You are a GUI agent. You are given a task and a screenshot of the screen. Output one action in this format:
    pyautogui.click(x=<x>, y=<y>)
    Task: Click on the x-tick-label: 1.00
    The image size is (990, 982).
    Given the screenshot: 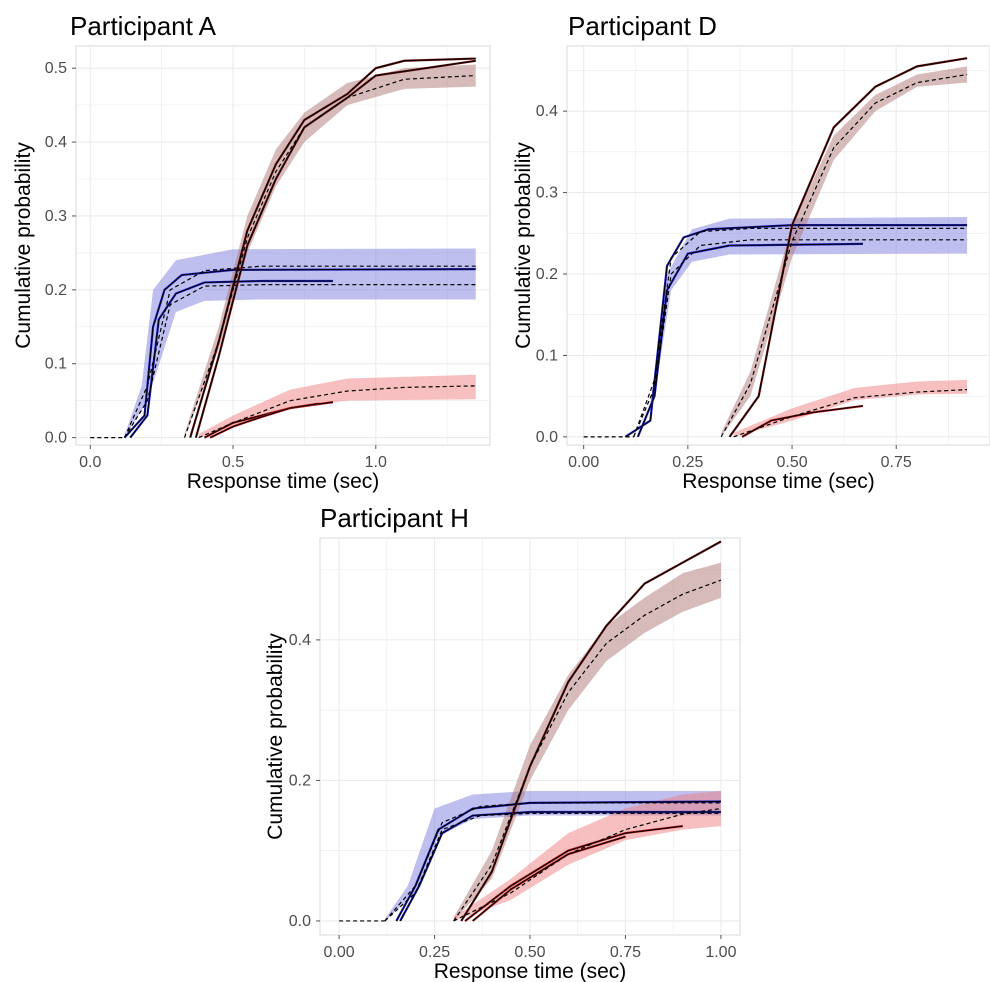 What is the action you would take?
    pyautogui.click(x=720, y=952)
    